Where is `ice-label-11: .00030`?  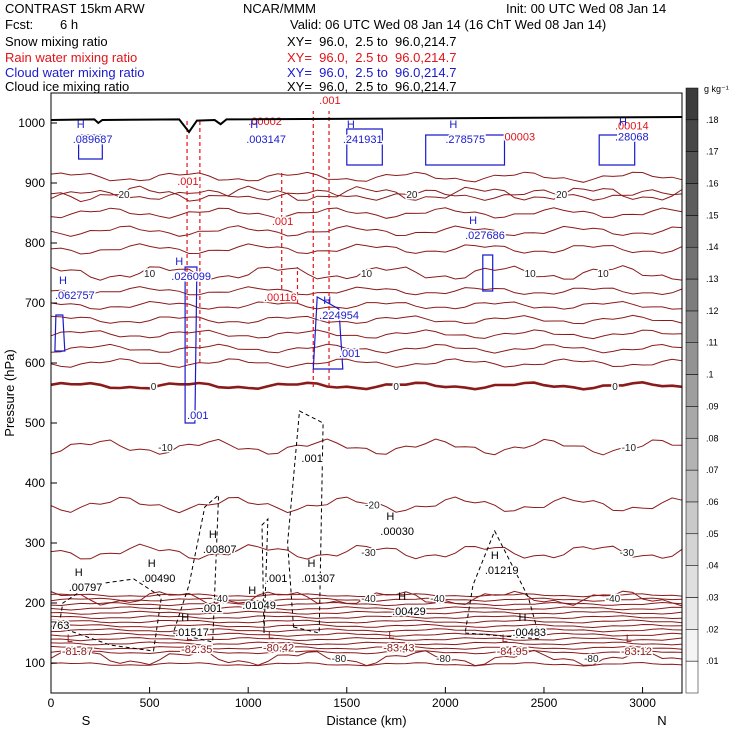 ice-label-11: .00030 is located at coordinates (397, 532).